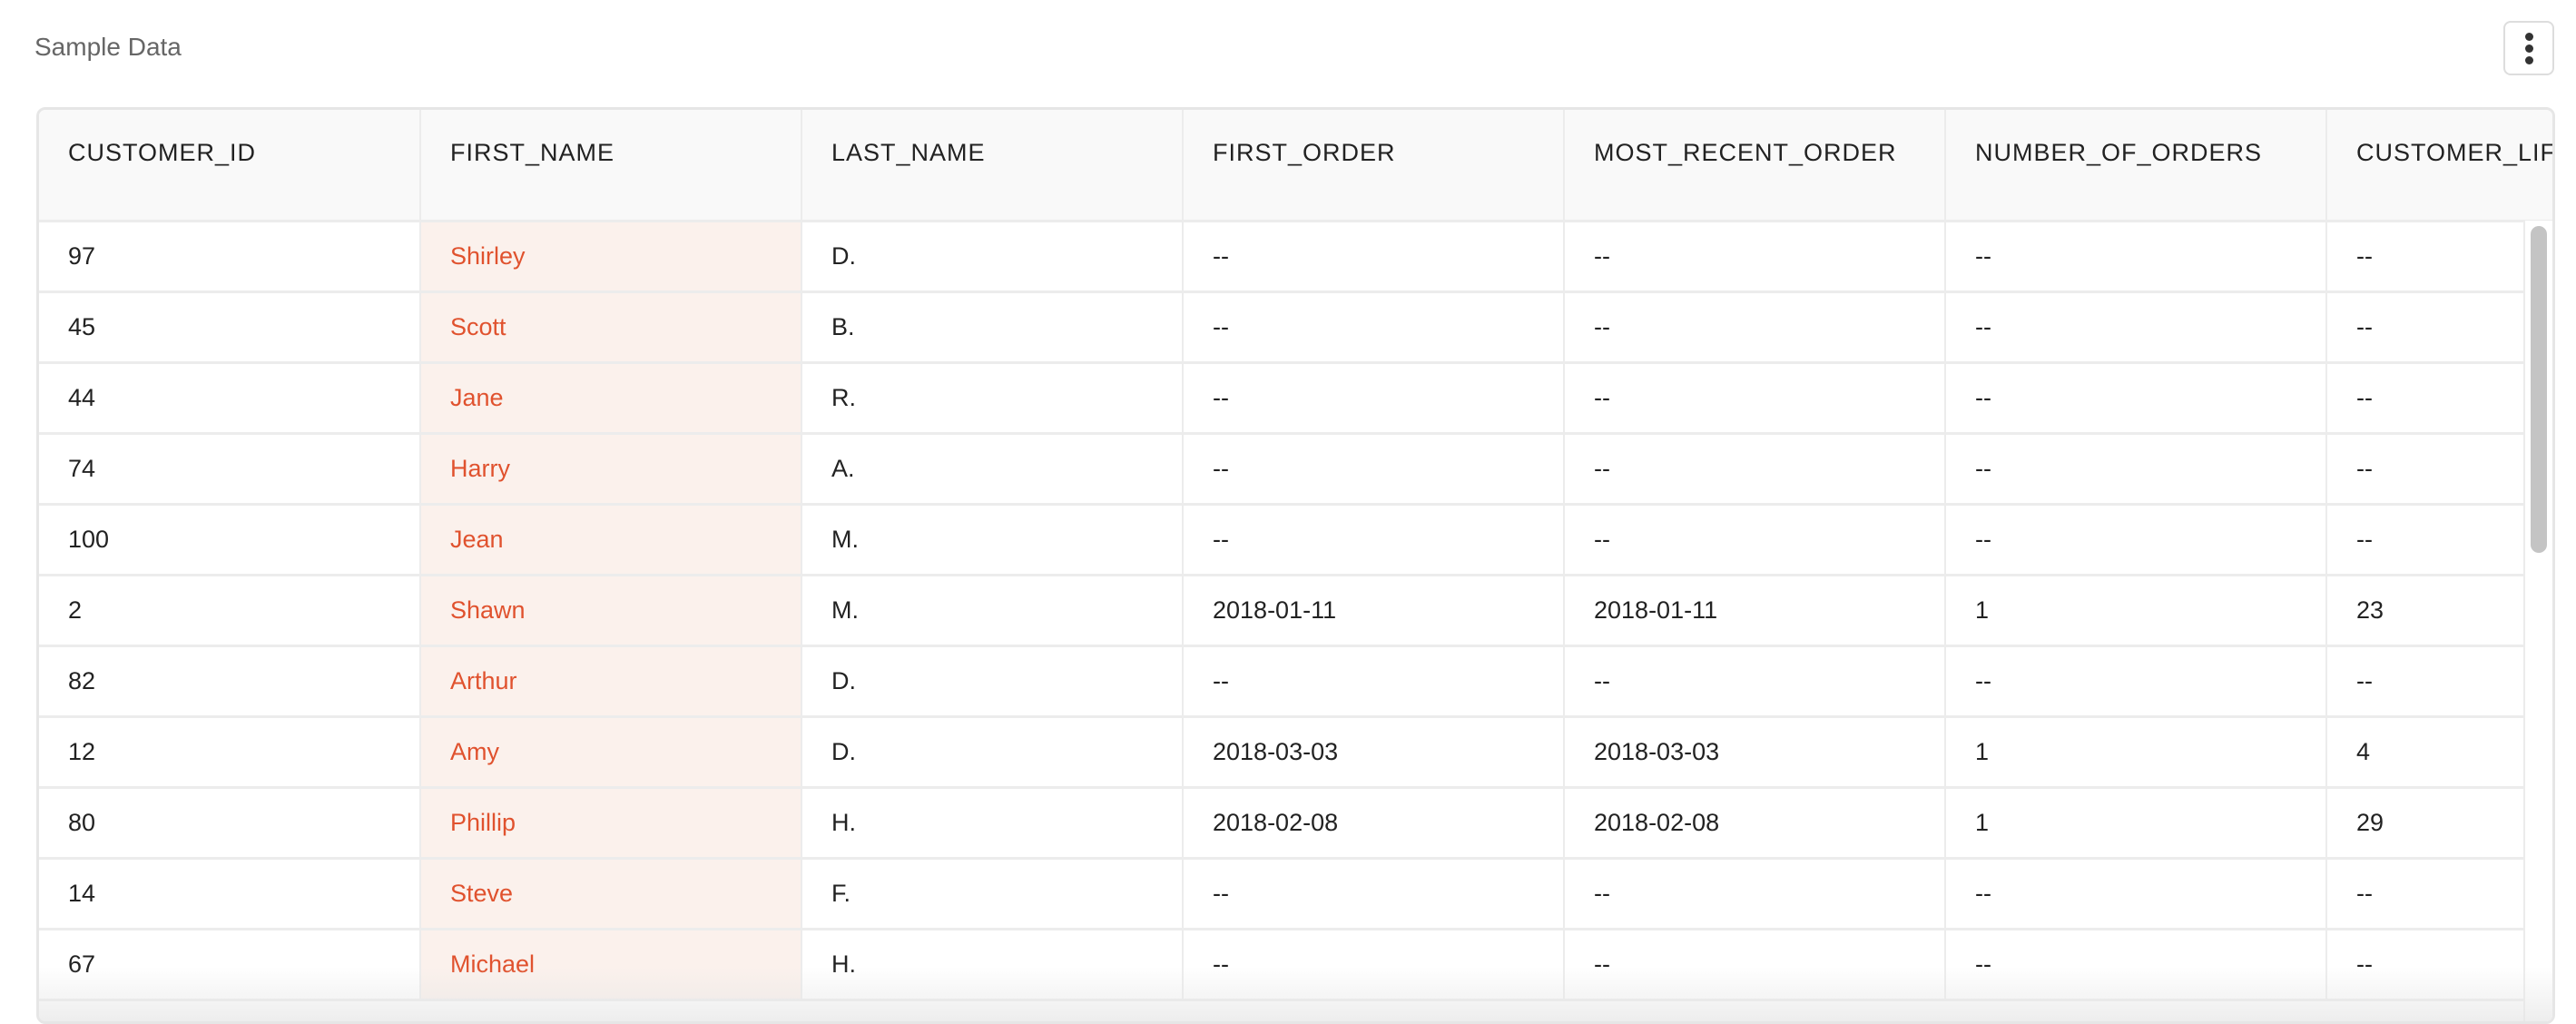 The image size is (2576, 1024). Describe the element at coordinates (1755, 752) in the screenshot. I see `cell-most-recent-order: 2018-03-03` at that location.